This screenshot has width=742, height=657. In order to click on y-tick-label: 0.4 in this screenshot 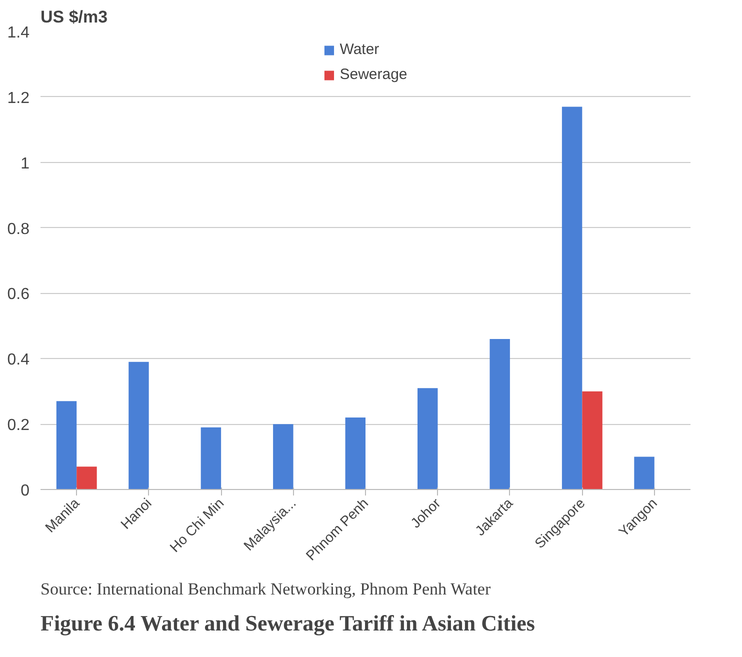, I will do `click(18, 360)`.